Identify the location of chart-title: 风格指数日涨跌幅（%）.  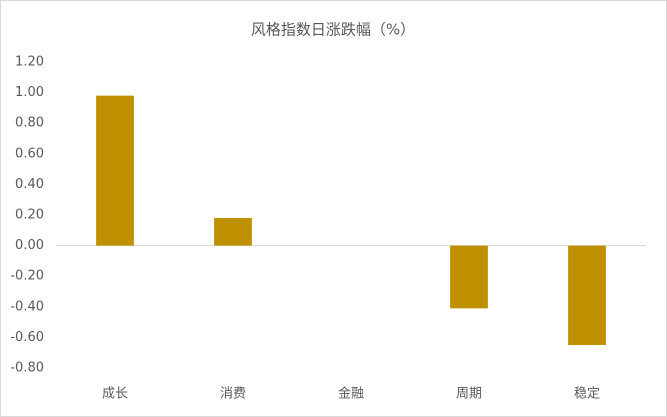
(333, 30).